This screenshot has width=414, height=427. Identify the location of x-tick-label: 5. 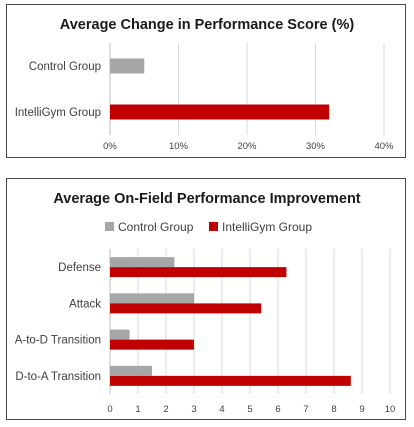
(249, 409).